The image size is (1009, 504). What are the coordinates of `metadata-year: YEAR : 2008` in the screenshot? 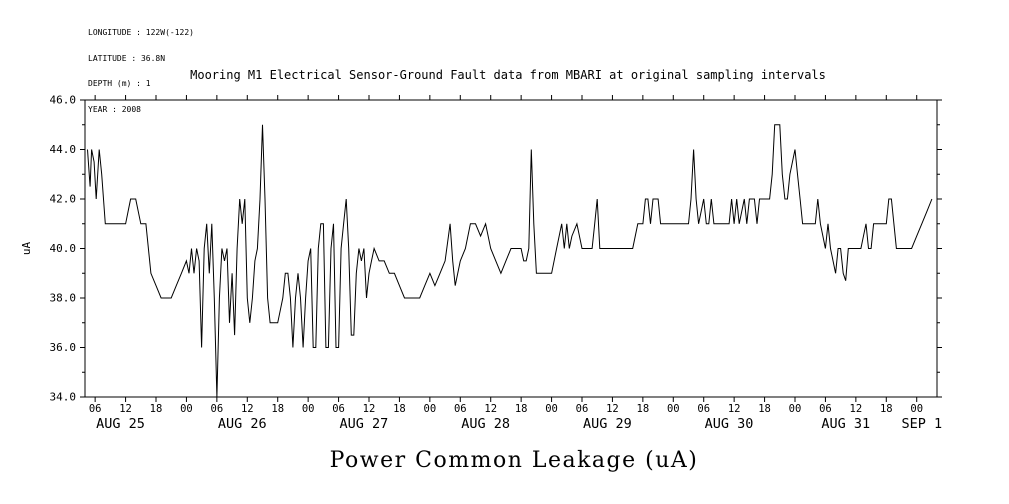 It's located at (114, 109).